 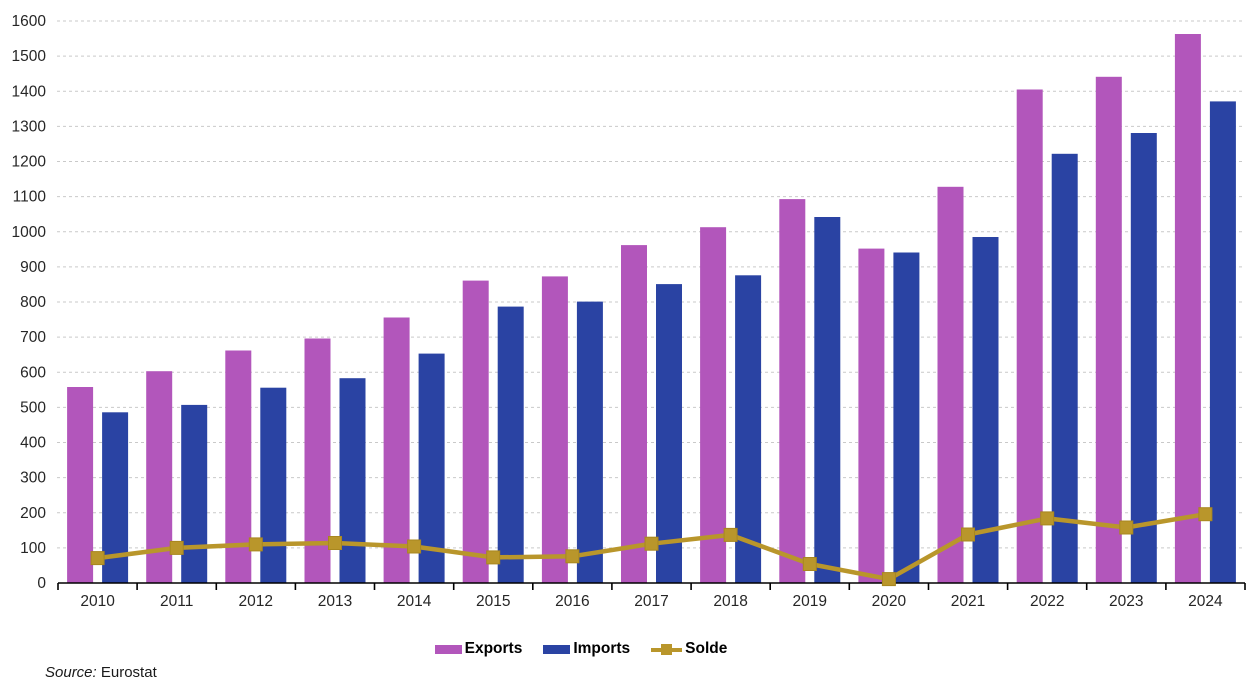 I want to click on bar-imports-2014, so click(x=431, y=468).